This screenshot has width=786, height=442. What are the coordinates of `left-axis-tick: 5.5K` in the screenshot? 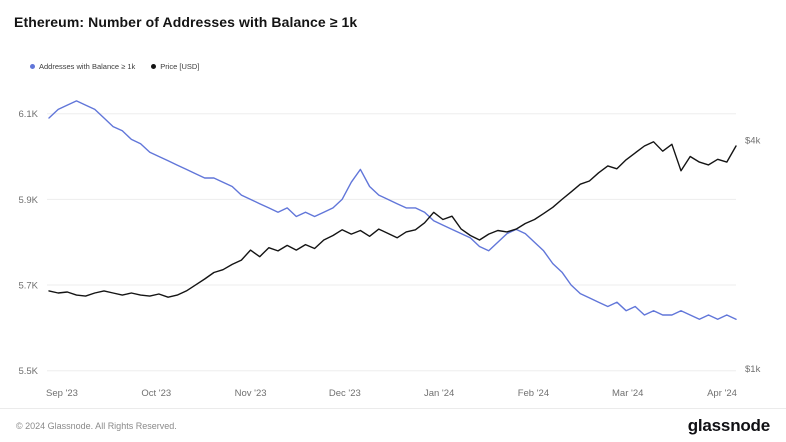 It's located at (28, 371).